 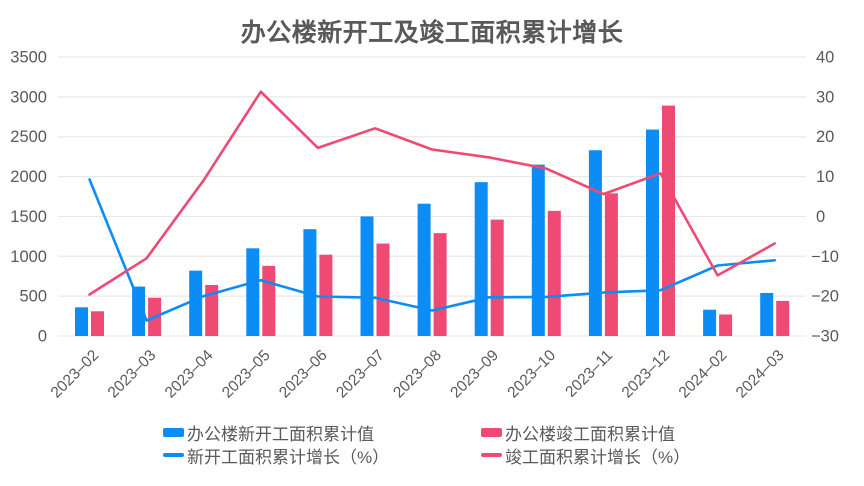 I want to click on legend-swatch-new-start-line, so click(x=173, y=455).